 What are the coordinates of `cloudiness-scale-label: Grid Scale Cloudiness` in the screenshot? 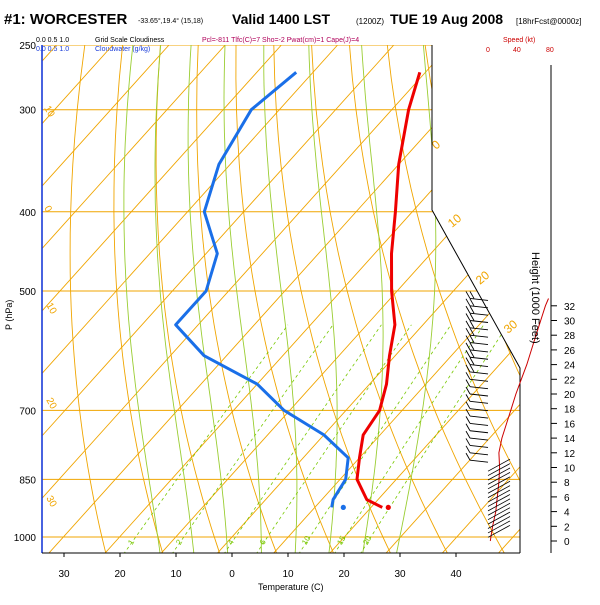 It's located at (130, 40).